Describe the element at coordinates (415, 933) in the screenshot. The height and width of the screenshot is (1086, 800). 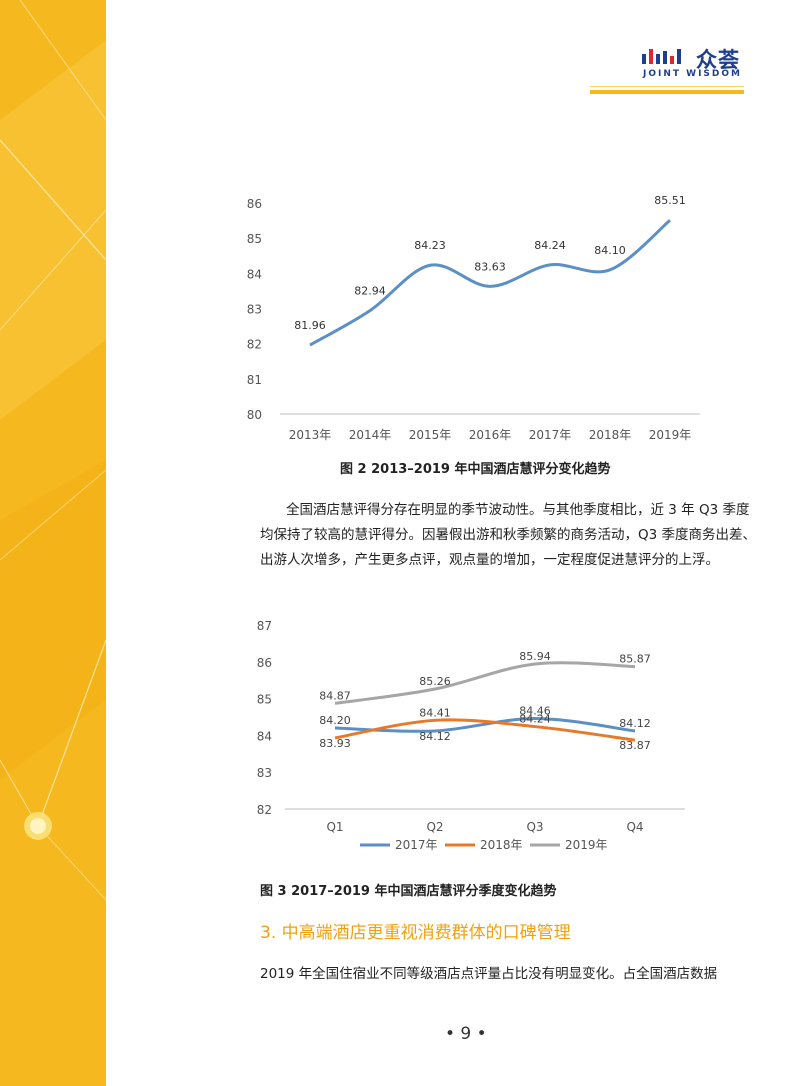
I see `section-heading: 3. 中高端酒店更重视消费群体的口碑管理` at that location.